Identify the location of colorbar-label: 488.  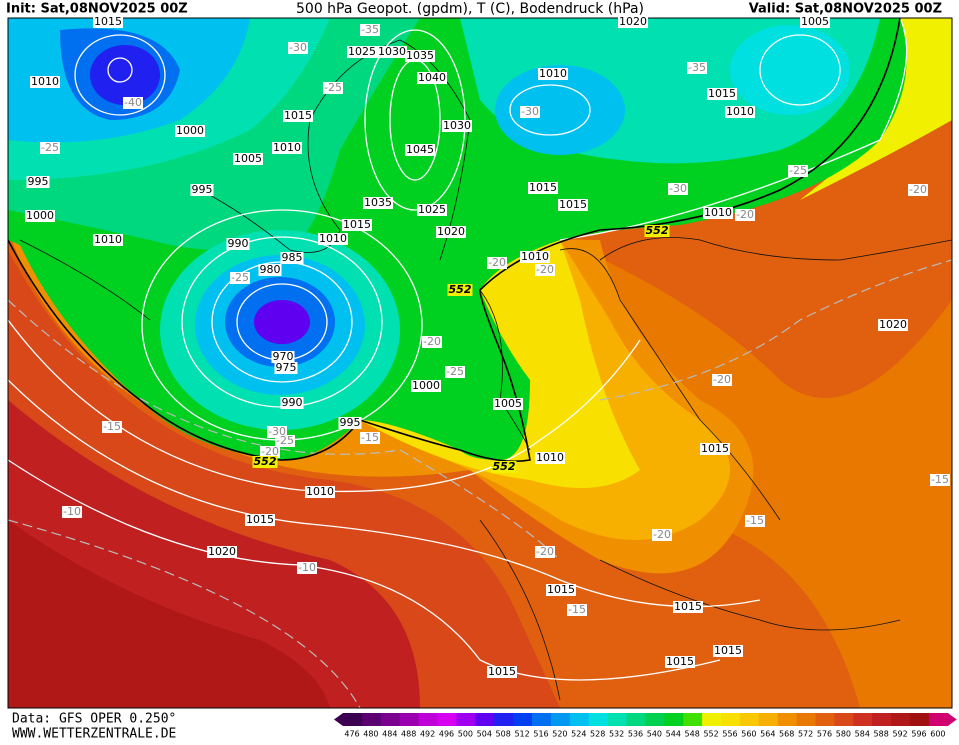
(408, 734).